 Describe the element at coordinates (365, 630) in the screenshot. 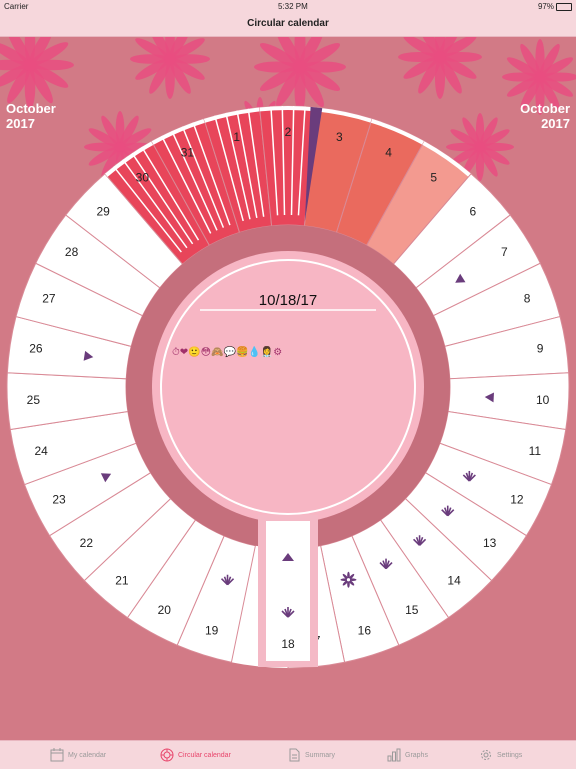

I see `day-number: 16` at that location.